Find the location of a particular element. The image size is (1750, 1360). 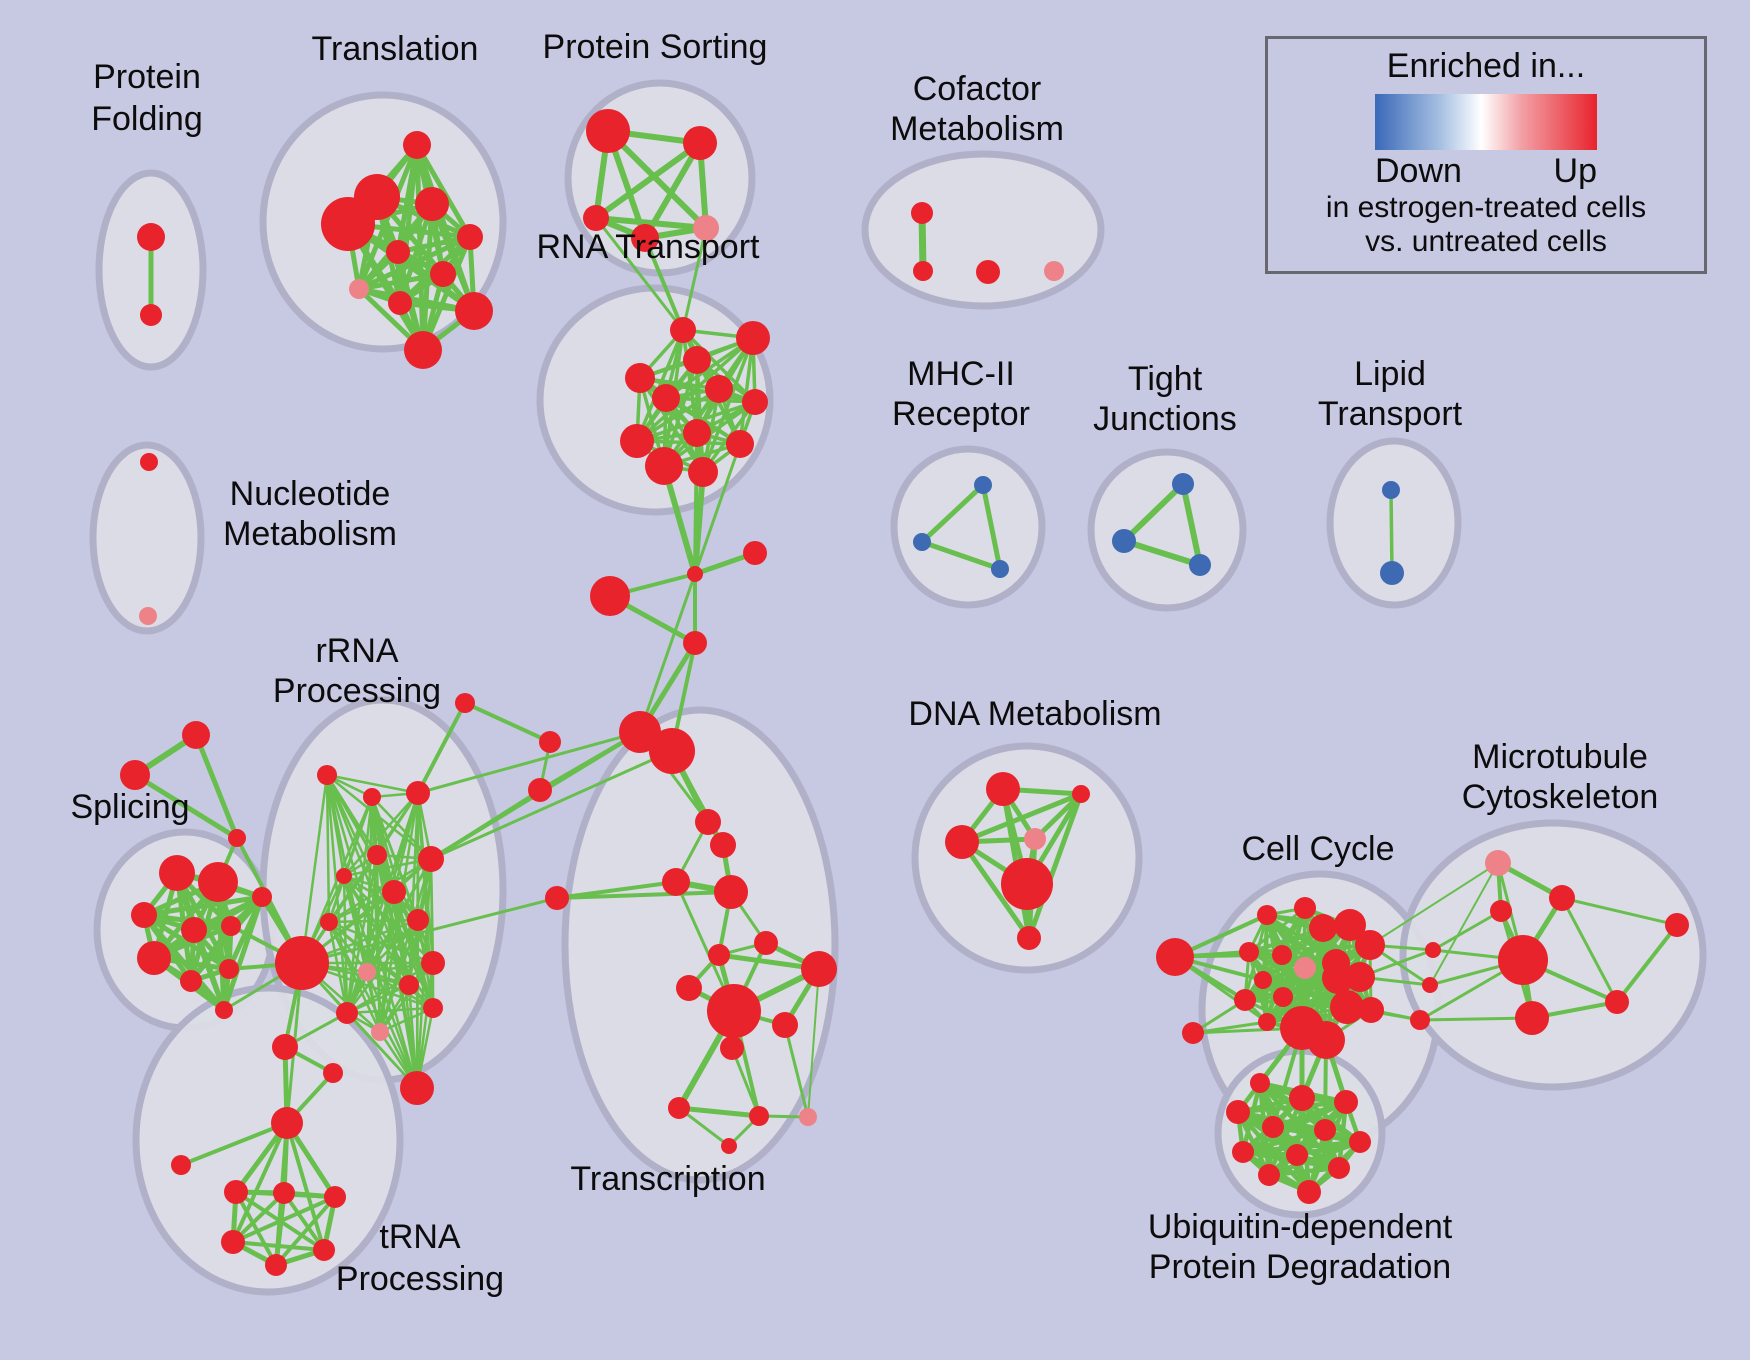

legend-up-label: Up is located at coordinates (1575, 171).